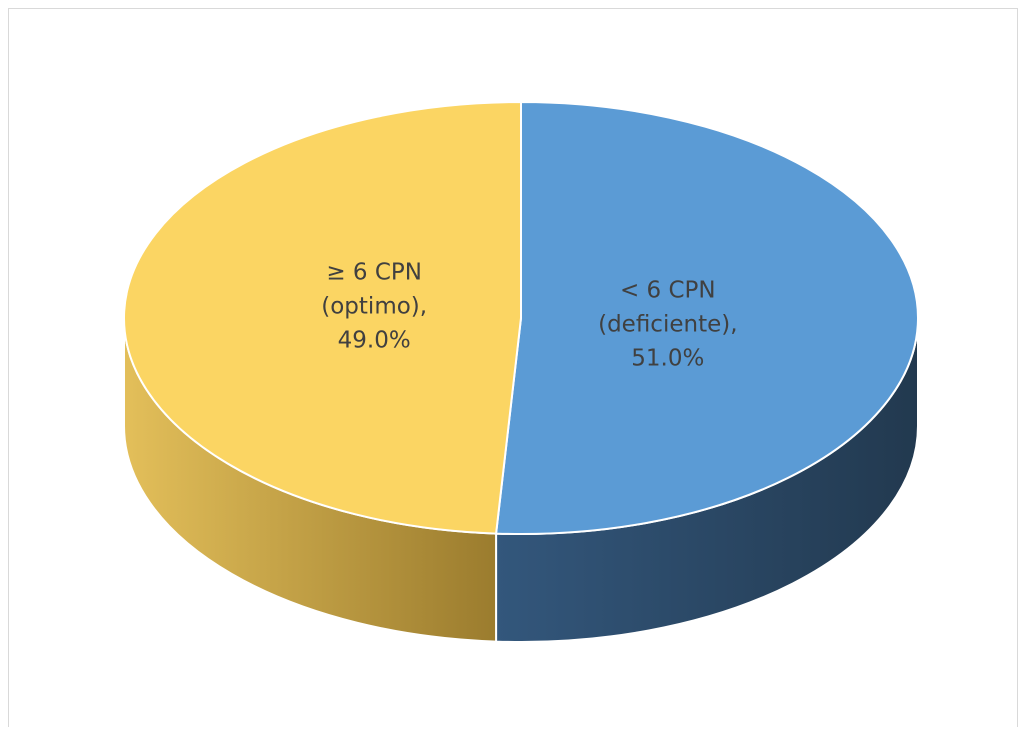 This screenshot has width=1024, height=729. I want to click on slice-label-line: < 6 CPN, so click(668, 291).